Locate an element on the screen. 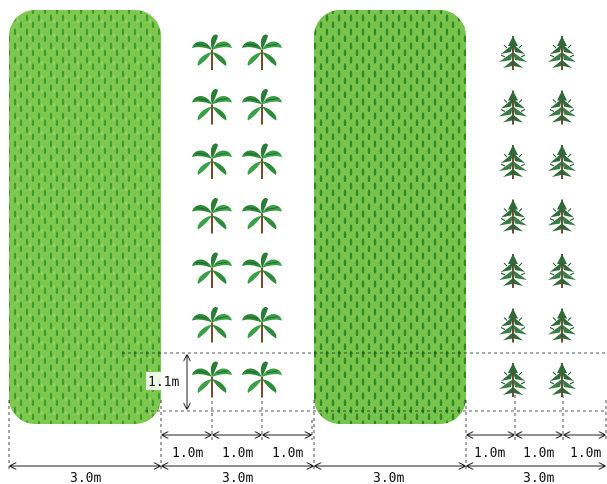 The image size is (607, 484). band-width-label-4: 3.0m is located at coordinates (538, 477).